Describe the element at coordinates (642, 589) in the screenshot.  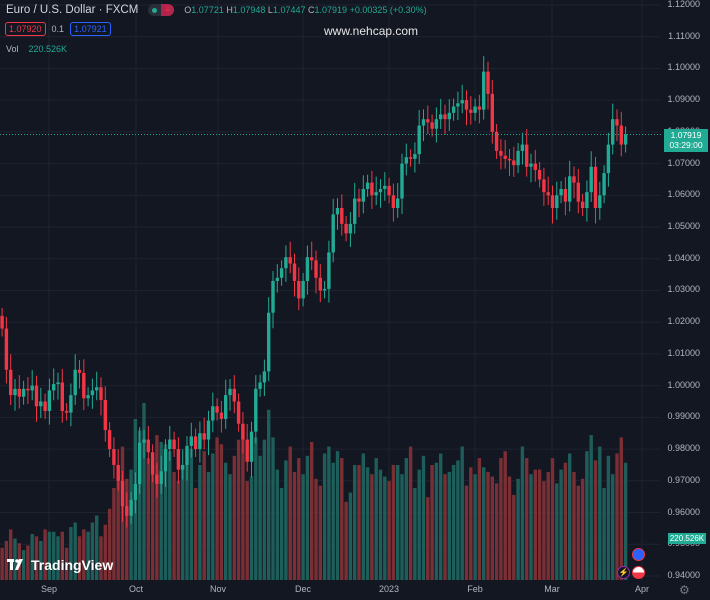
I see `time-axis-label: Apr` at that location.